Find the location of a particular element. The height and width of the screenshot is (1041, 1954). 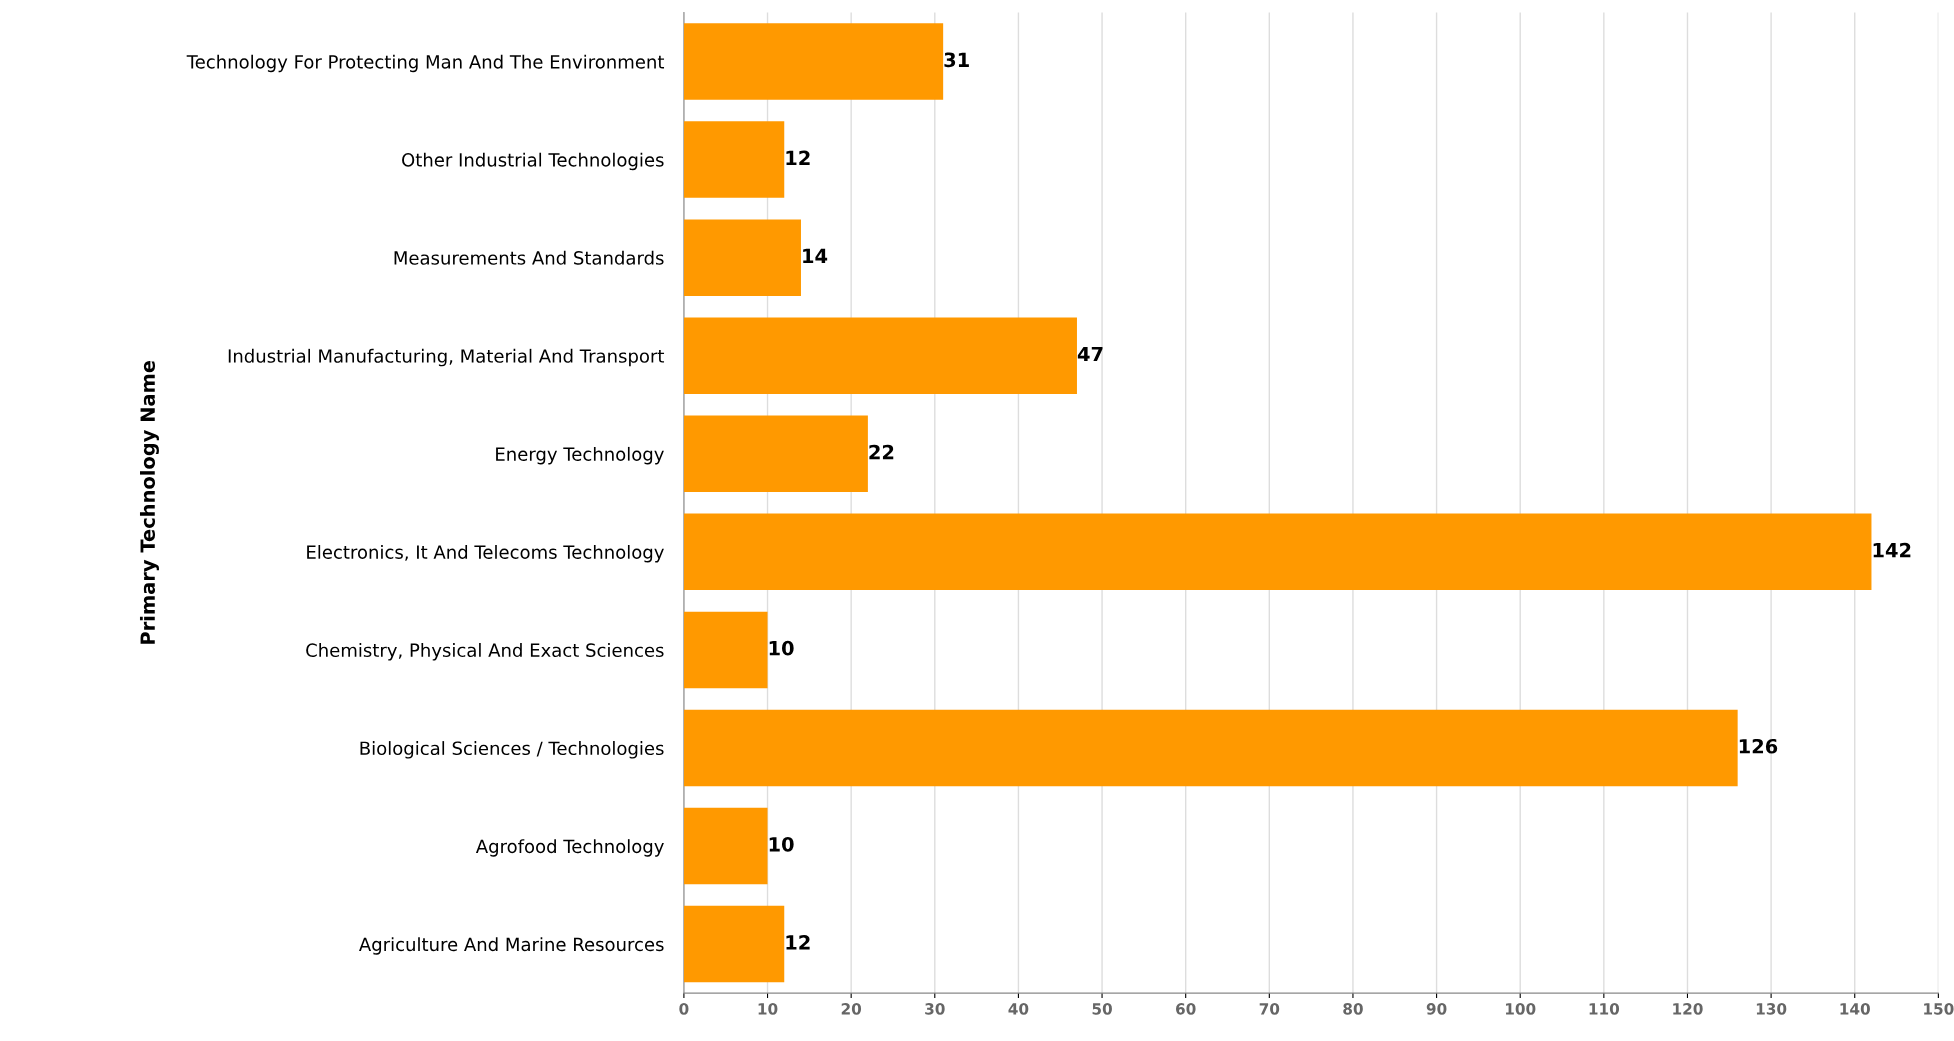

x-tick-label: 130 is located at coordinates (1771, 1009).